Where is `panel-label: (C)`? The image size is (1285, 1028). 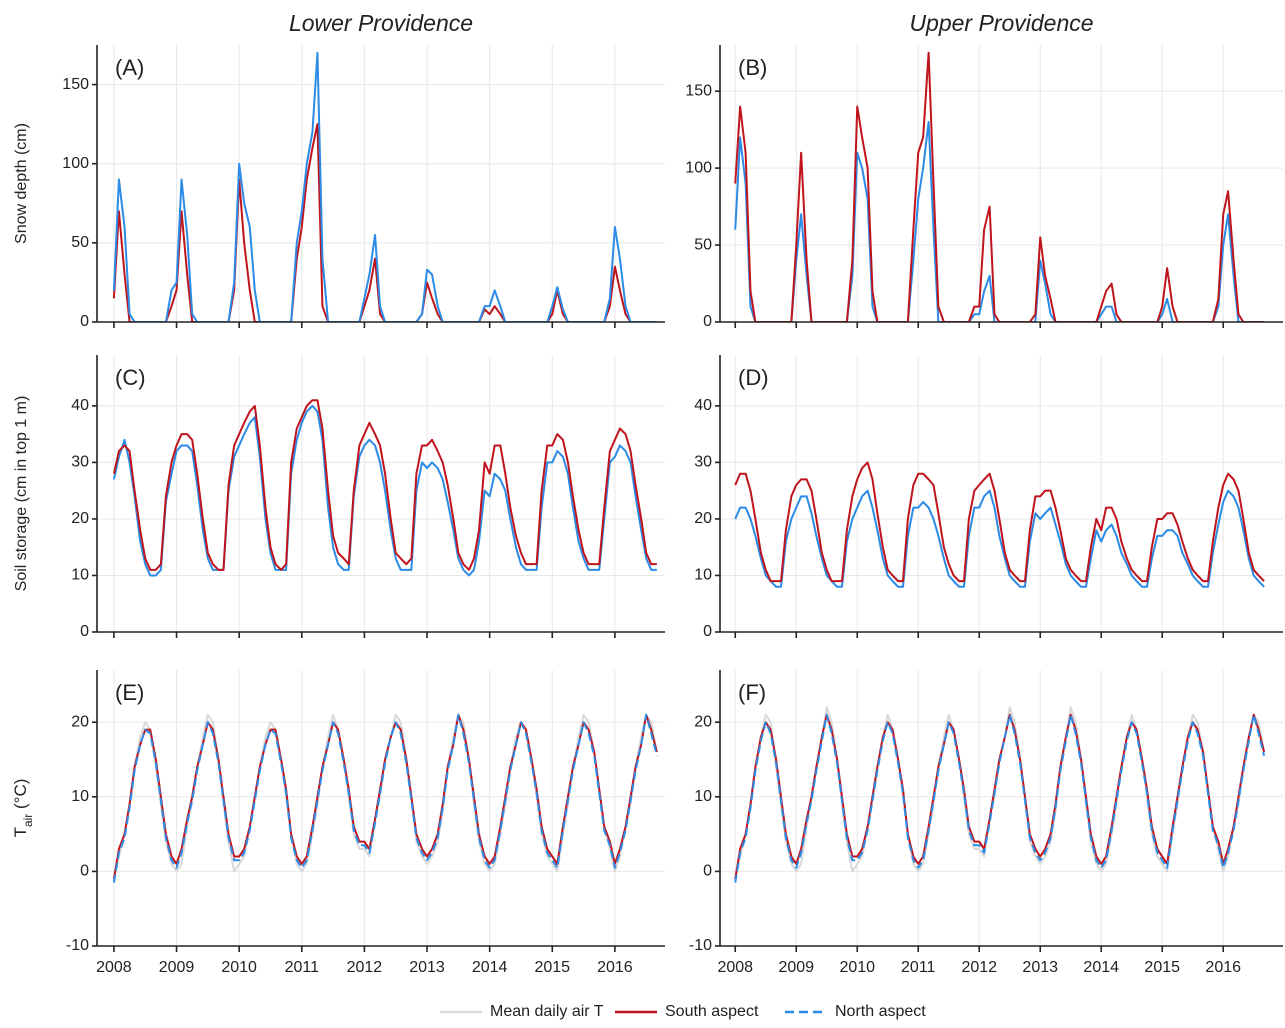
panel-label: (C) is located at coordinates (130, 377).